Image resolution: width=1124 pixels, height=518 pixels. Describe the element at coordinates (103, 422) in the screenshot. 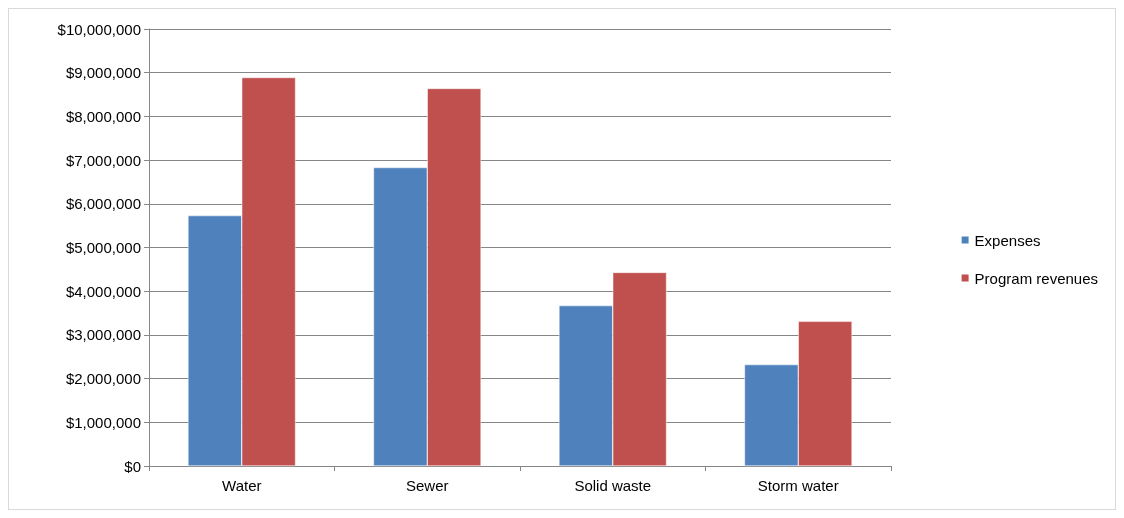

I see `y-tick-label: $1,000,000` at that location.